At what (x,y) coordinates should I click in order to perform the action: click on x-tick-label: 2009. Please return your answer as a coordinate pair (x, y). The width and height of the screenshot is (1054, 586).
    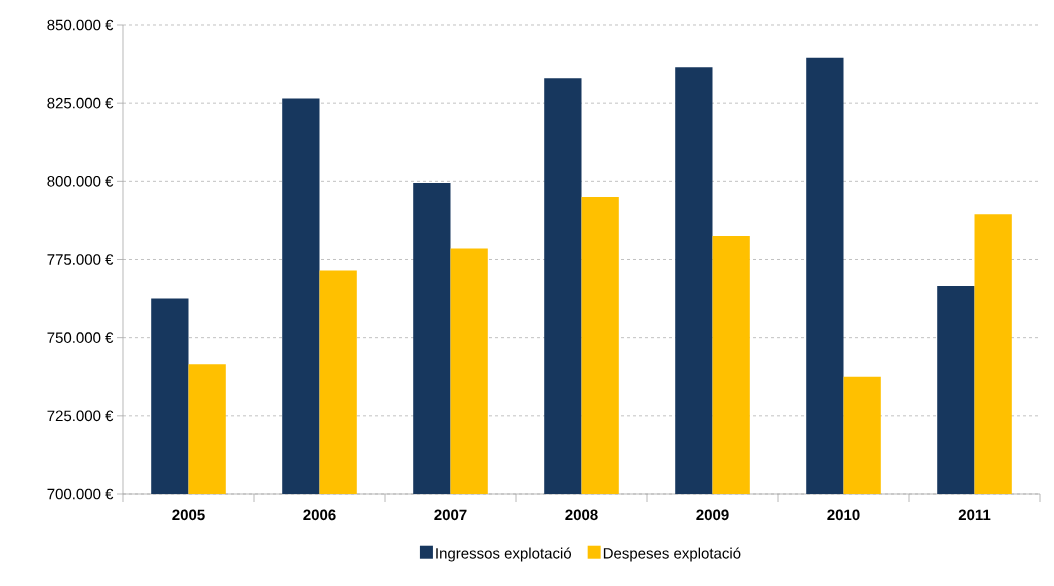
    Looking at the image, I should click on (712, 515).